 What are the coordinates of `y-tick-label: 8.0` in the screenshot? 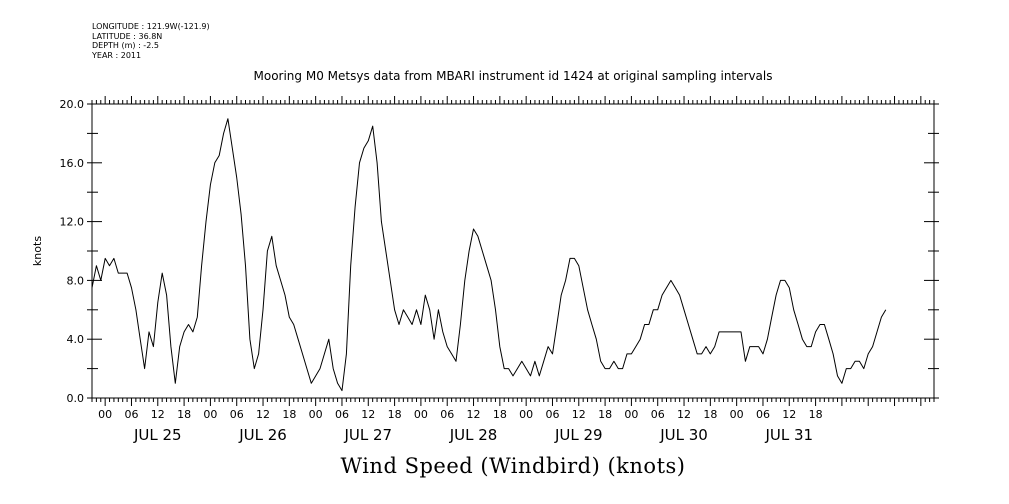 It's located at (76, 280).